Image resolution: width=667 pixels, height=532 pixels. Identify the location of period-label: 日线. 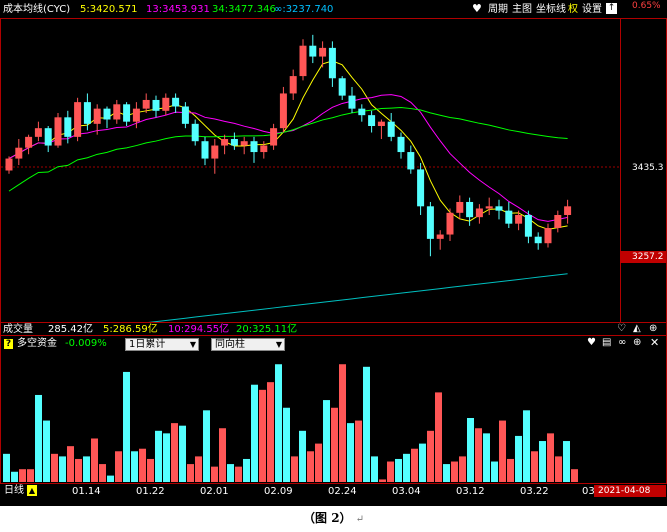
(14, 490).